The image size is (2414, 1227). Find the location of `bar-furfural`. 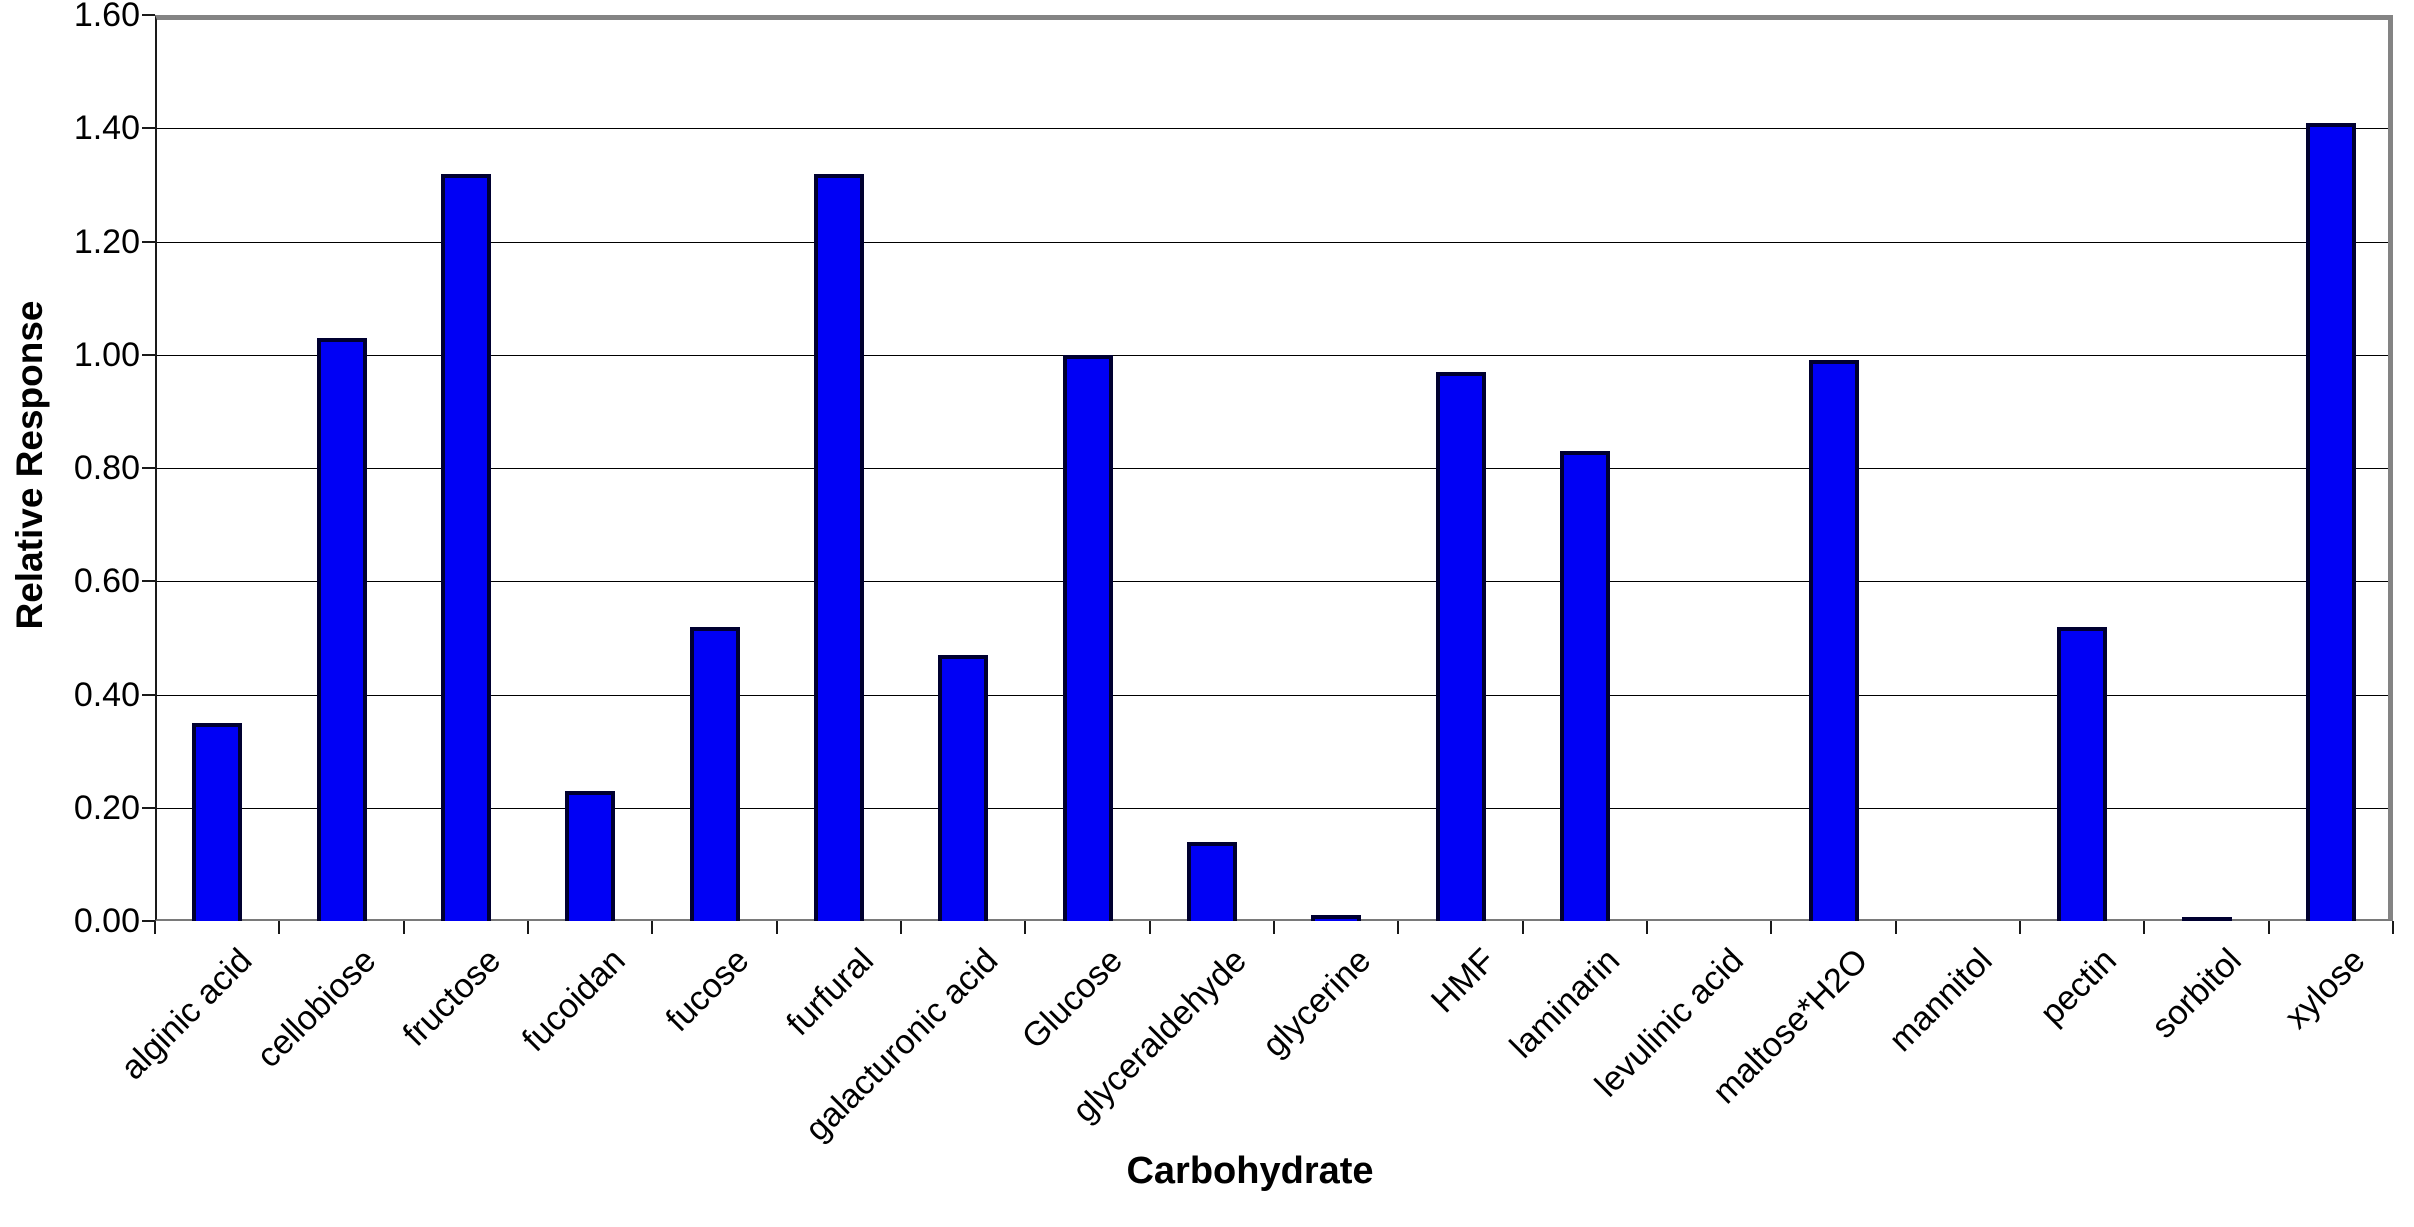

bar-furfural is located at coordinates (839, 547).